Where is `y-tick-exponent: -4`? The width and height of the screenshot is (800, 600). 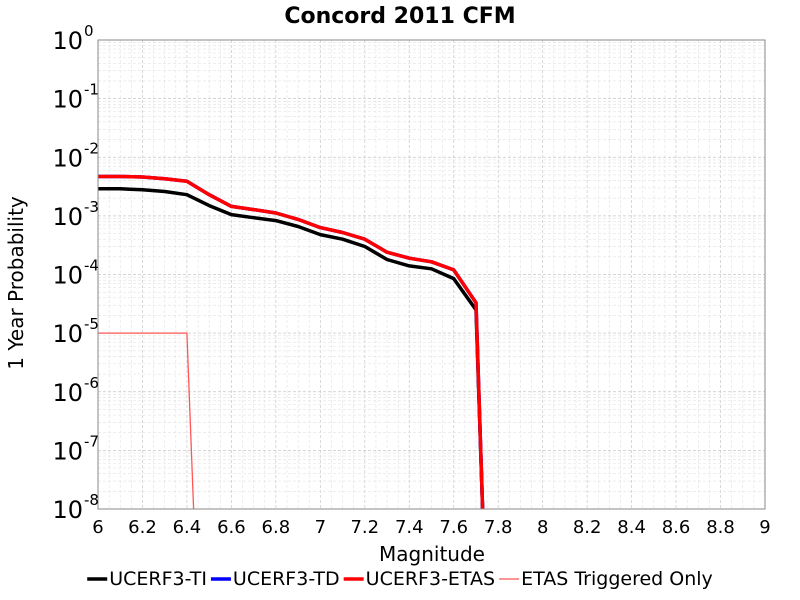 y-tick-exponent: -4 is located at coordinates (91, 266).